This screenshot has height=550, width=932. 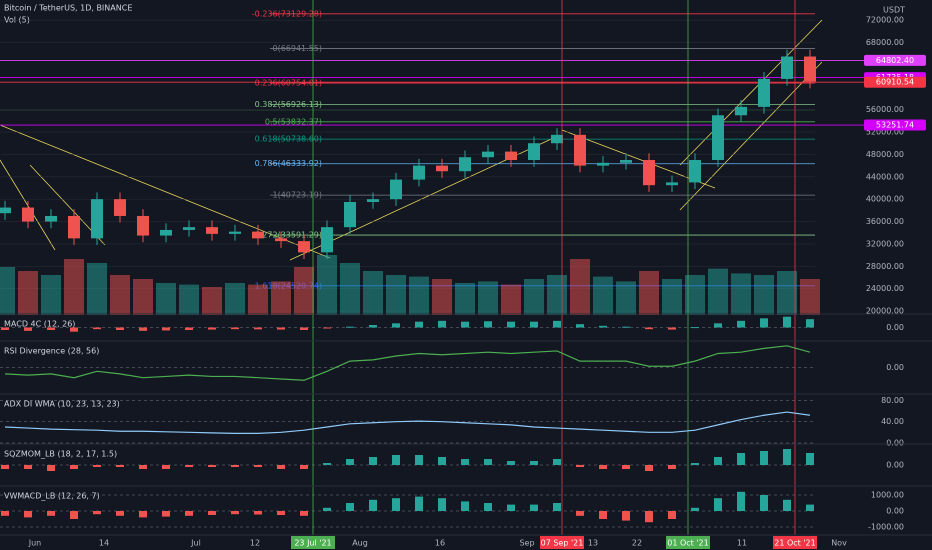 I want to click on indicator-name: ADX DI WMA (10, 23, 13, 23), so click(x=62, y=404).